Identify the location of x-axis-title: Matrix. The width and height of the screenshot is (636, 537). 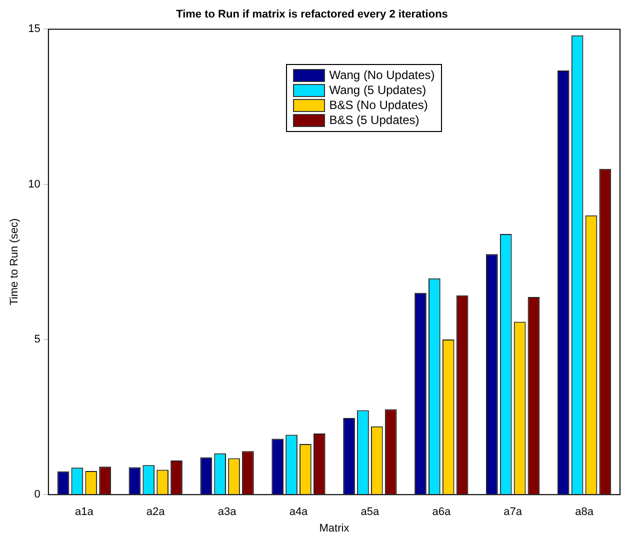
(334, 528).